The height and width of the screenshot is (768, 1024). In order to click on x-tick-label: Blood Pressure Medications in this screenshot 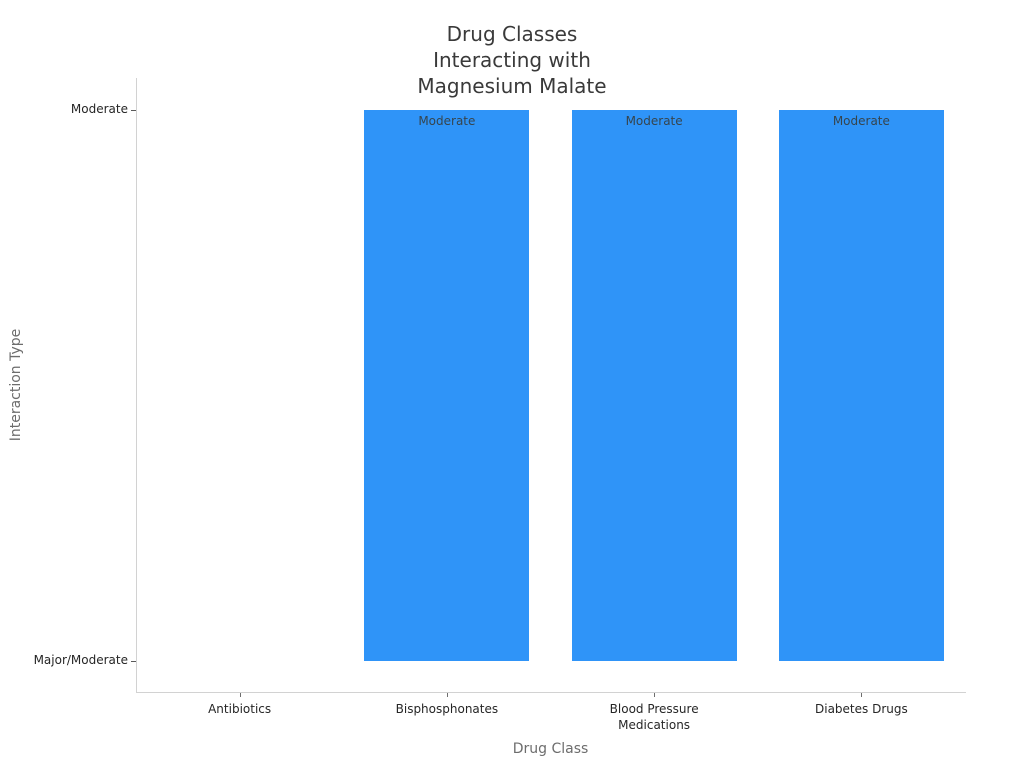, I will do `click(654, 717)`.